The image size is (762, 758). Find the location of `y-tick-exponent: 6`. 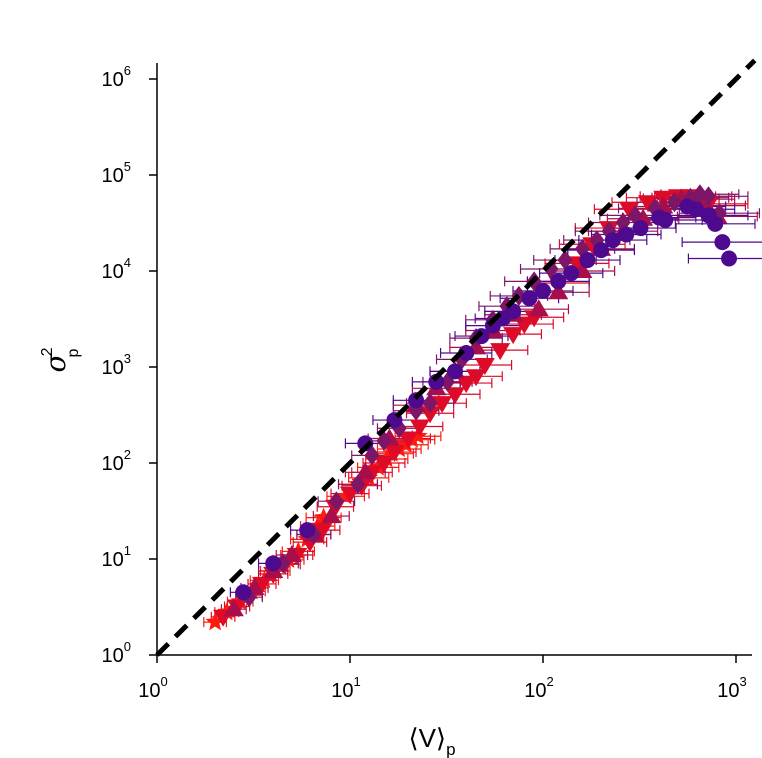

y-tick-exponent: 6 is located at coordinates (127, 70).